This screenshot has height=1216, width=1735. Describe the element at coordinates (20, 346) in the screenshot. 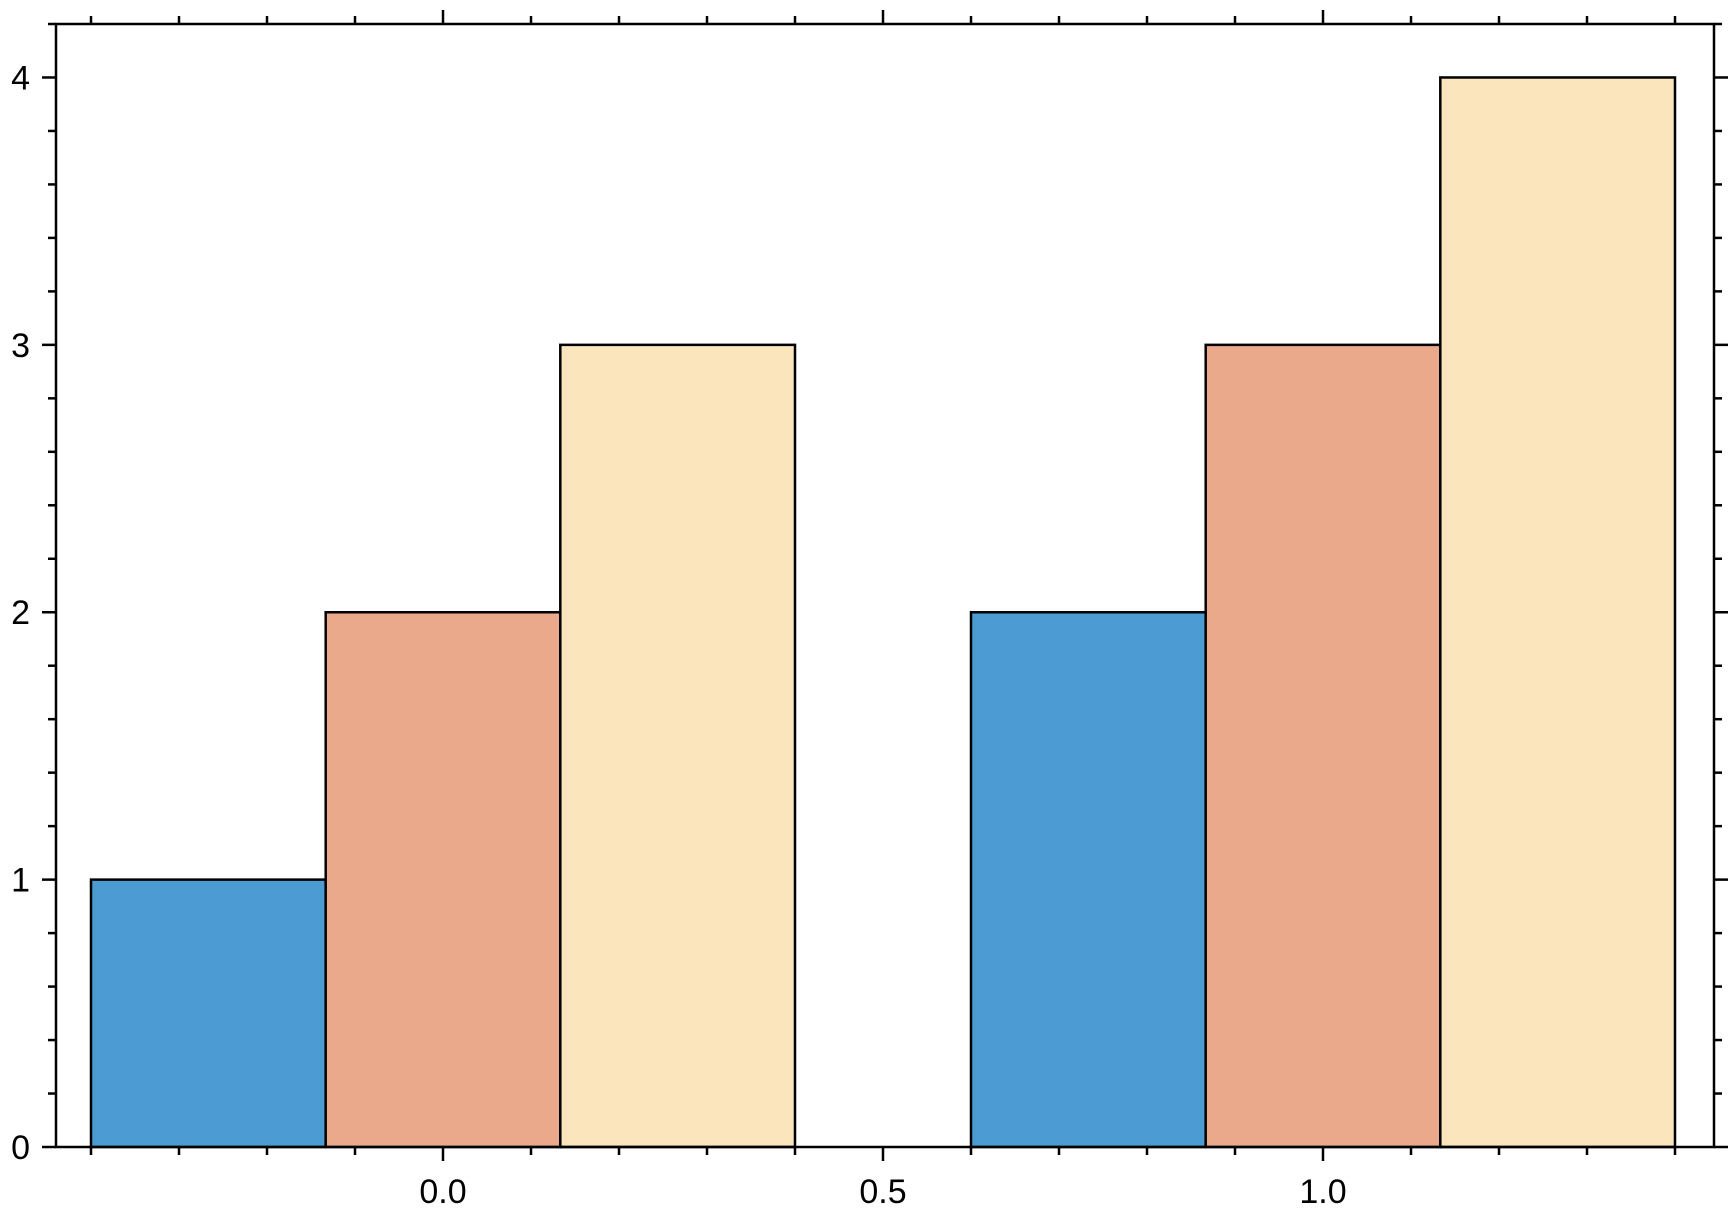

I see `y-tick-label: 3` at that location.